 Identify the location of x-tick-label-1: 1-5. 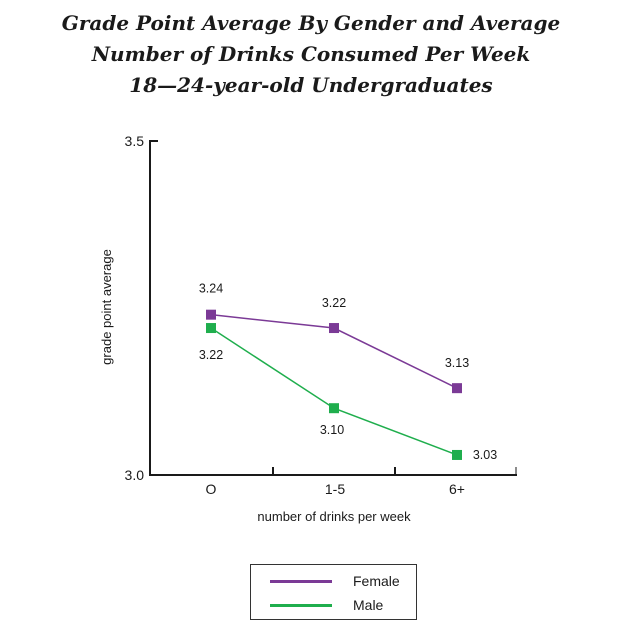
(335, 489).